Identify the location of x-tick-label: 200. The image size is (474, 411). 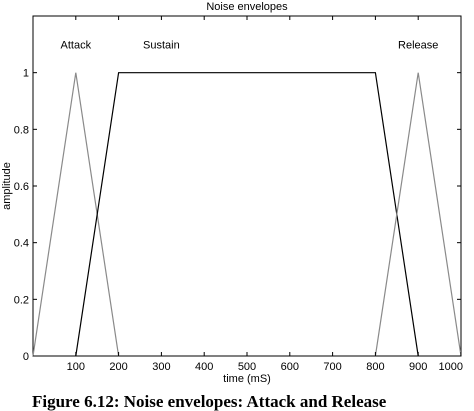
(118, 367).